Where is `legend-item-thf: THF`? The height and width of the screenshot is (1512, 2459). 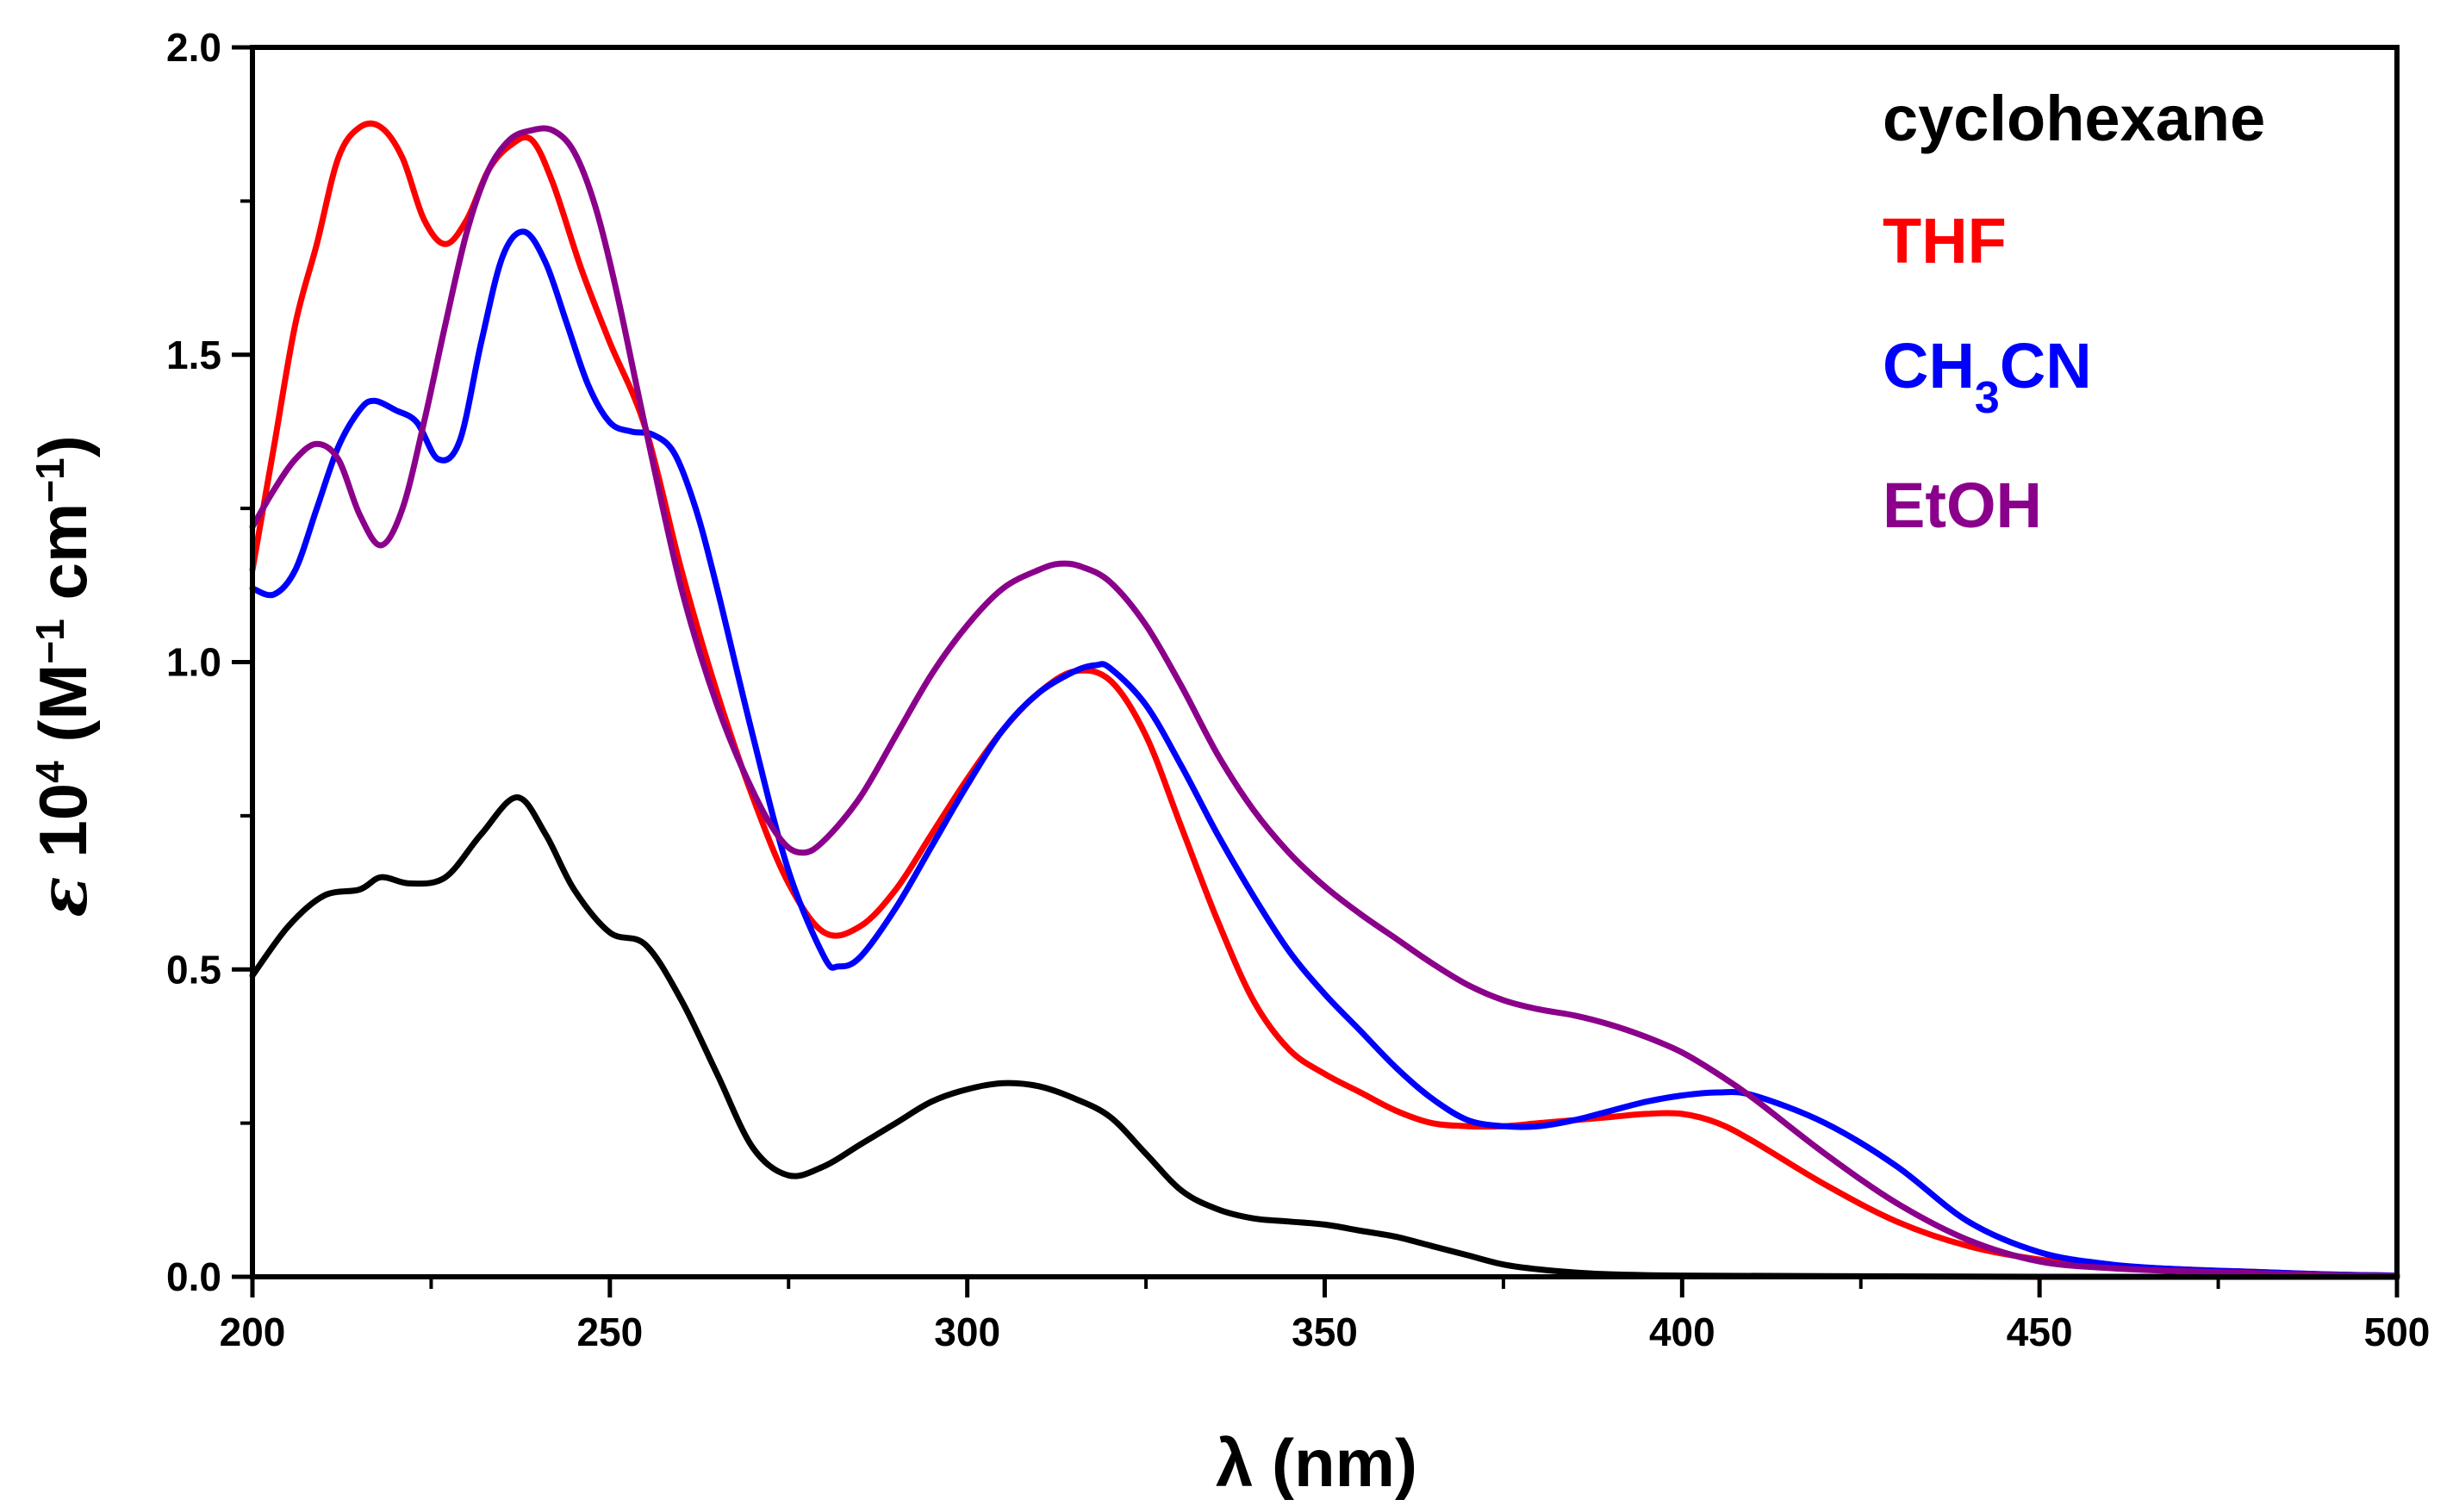 legend-item-thf: THF is located at coordinates (1945, 241).